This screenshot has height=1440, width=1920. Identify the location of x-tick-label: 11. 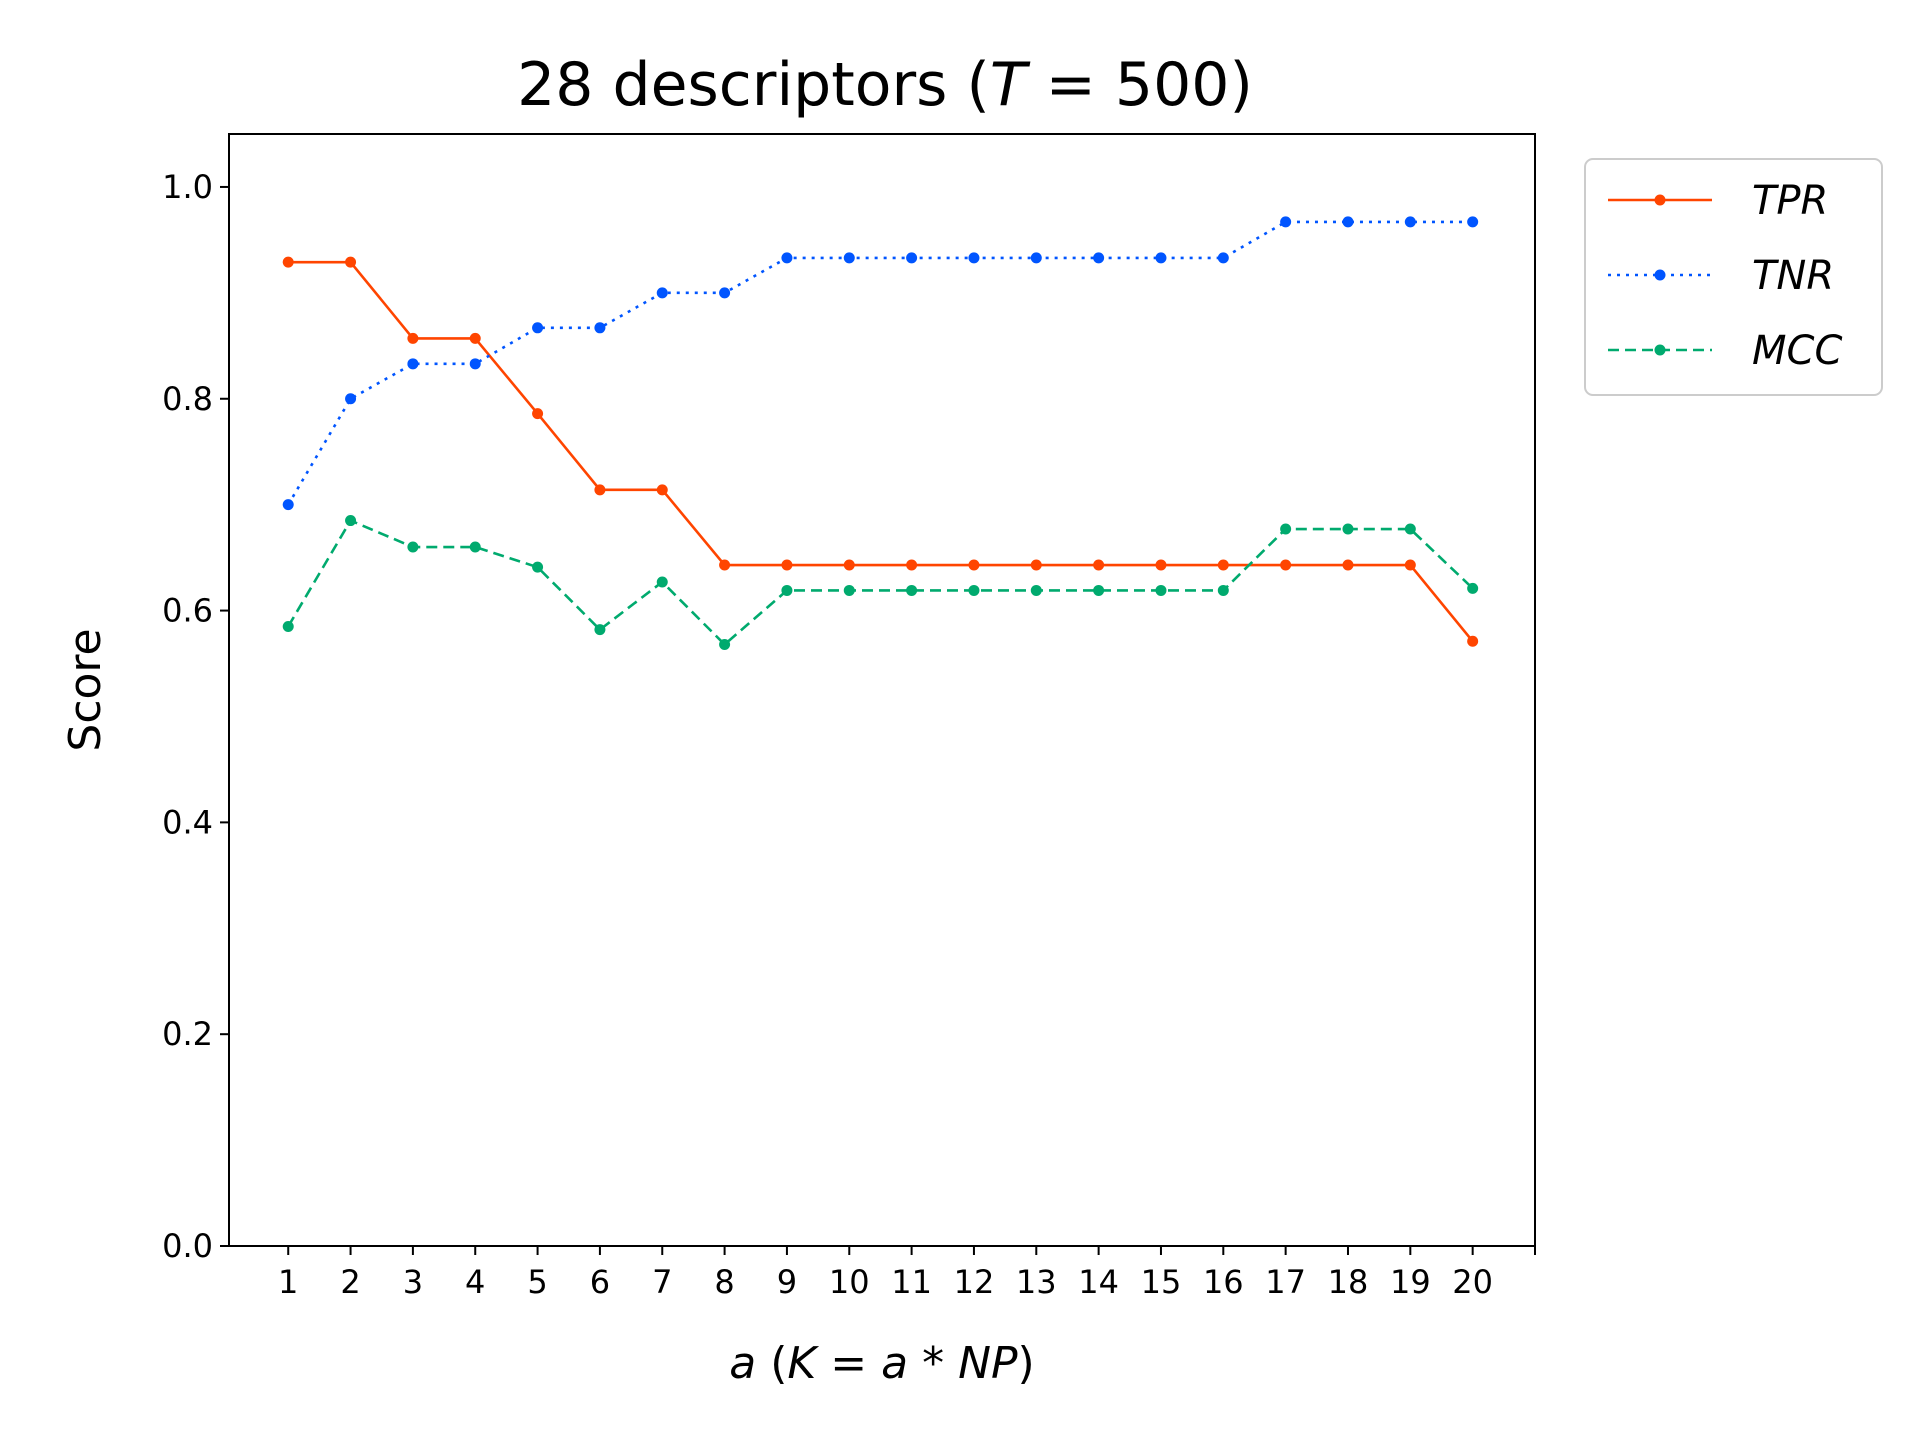
(911, 1282).